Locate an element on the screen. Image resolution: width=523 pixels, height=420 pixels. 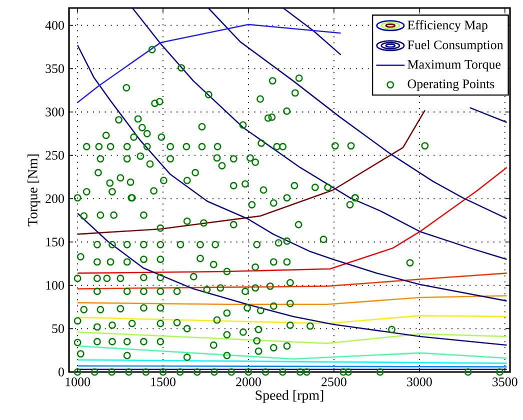
y-tick-label: 0 is located at coordinates (61, 372).